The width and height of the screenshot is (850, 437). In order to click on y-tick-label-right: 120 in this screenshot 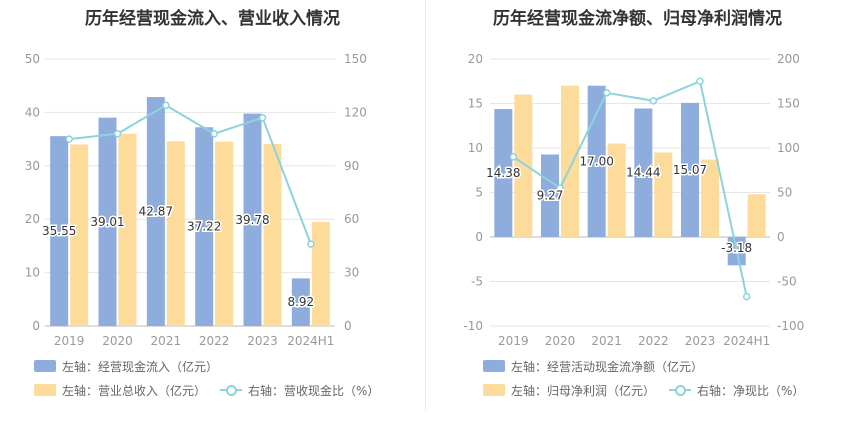, I will do `click(355, 112)`.